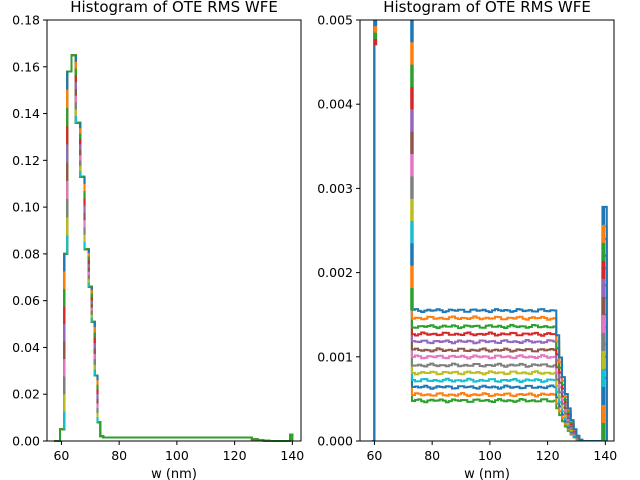 This screenshot has height=480, width=640. I want to click on right-y-tick-label: 0.000, so click(335, 441).